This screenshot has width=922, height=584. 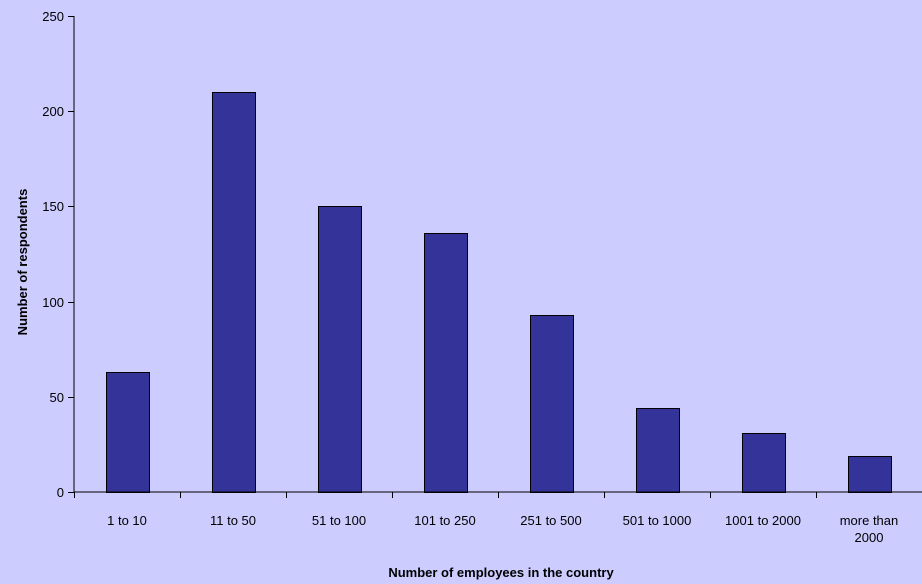 I want to click on x-tick-label: 51 to 100, so click(x=339, y=520).